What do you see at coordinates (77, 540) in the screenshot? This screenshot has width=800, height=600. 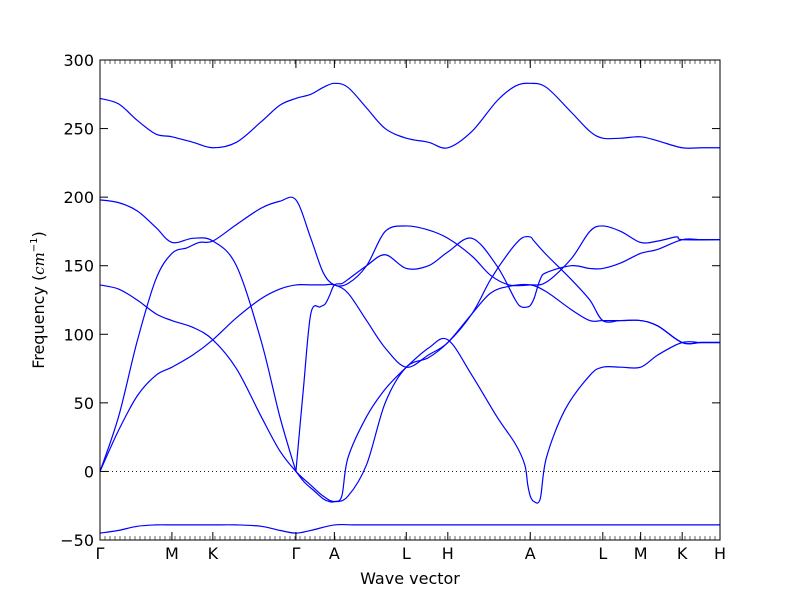 I see `y-tick-label: −50` at bounding box center [77, 540].